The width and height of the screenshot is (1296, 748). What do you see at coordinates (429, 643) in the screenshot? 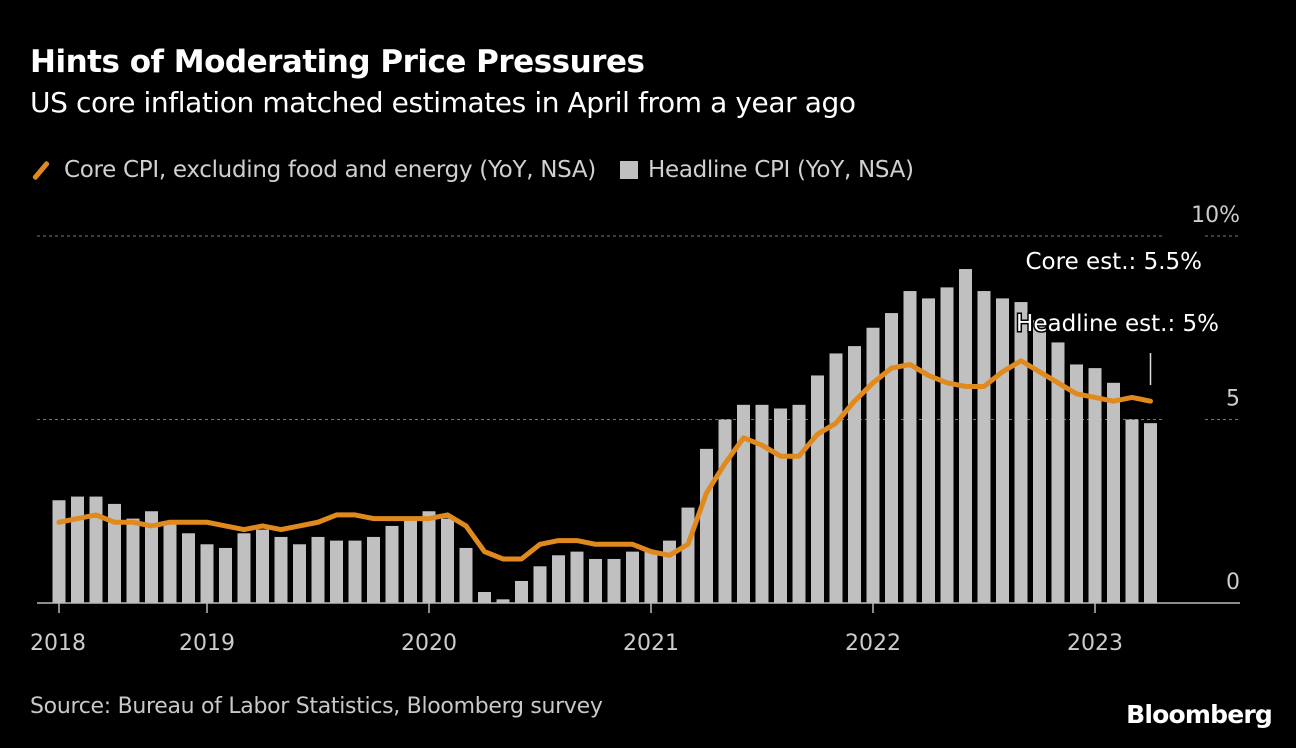
I see `x-tick-label: 2020` at bounding box center [429, 643].